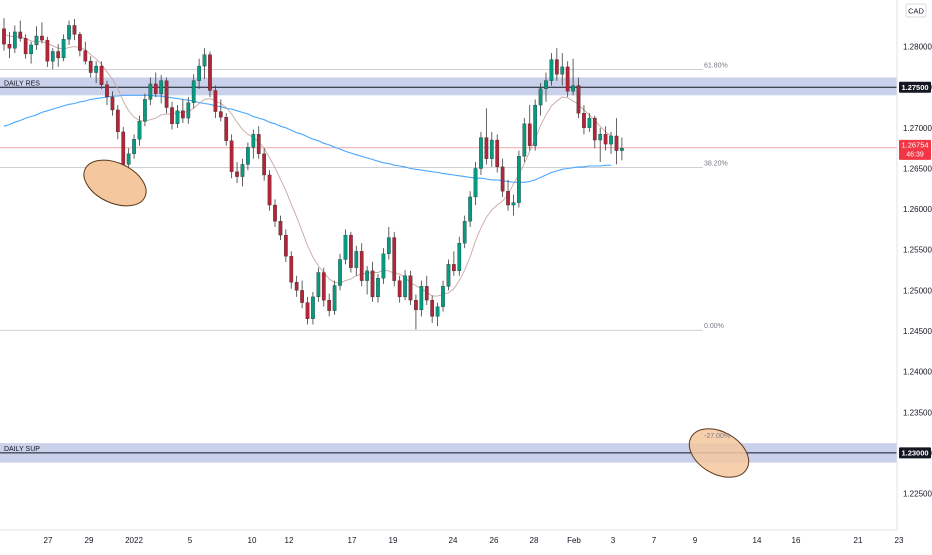 The width and height of the screenshot is (932, 555). I want to click on x-tick-label: 19, so click(393, 540).